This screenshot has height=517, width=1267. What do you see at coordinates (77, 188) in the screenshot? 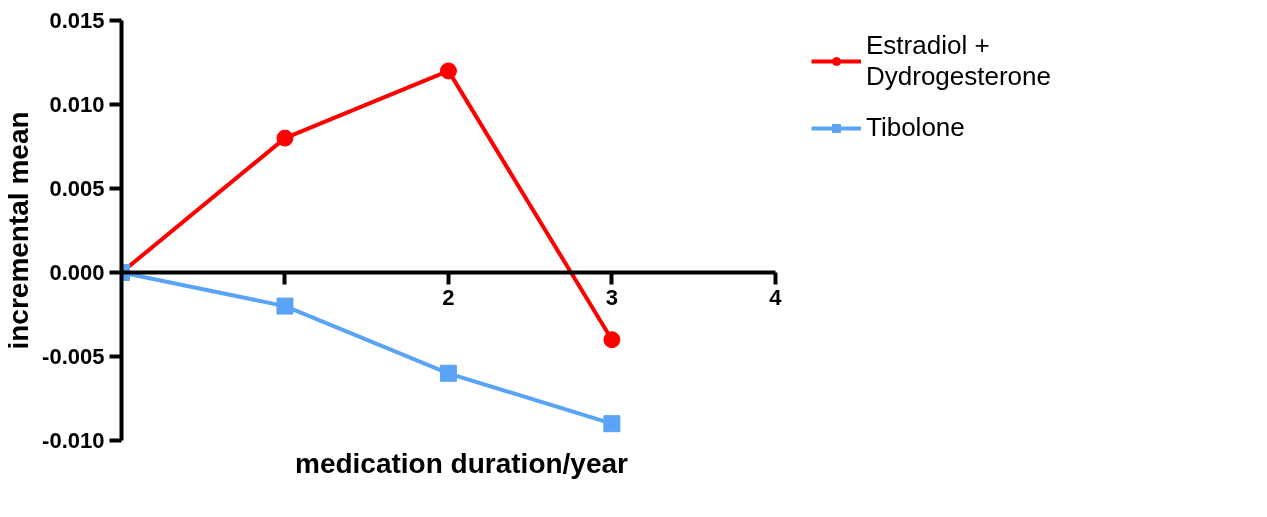
I see `y-tick-label: 0.005` at bounding box center [77, 188].